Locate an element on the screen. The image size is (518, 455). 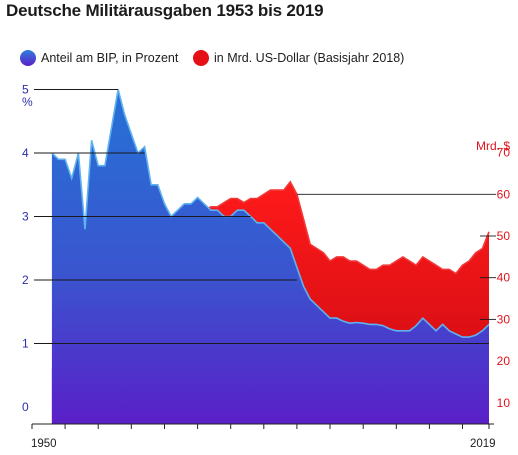
x-tick-label-start: 1950 is located at coordinates (44, 444).